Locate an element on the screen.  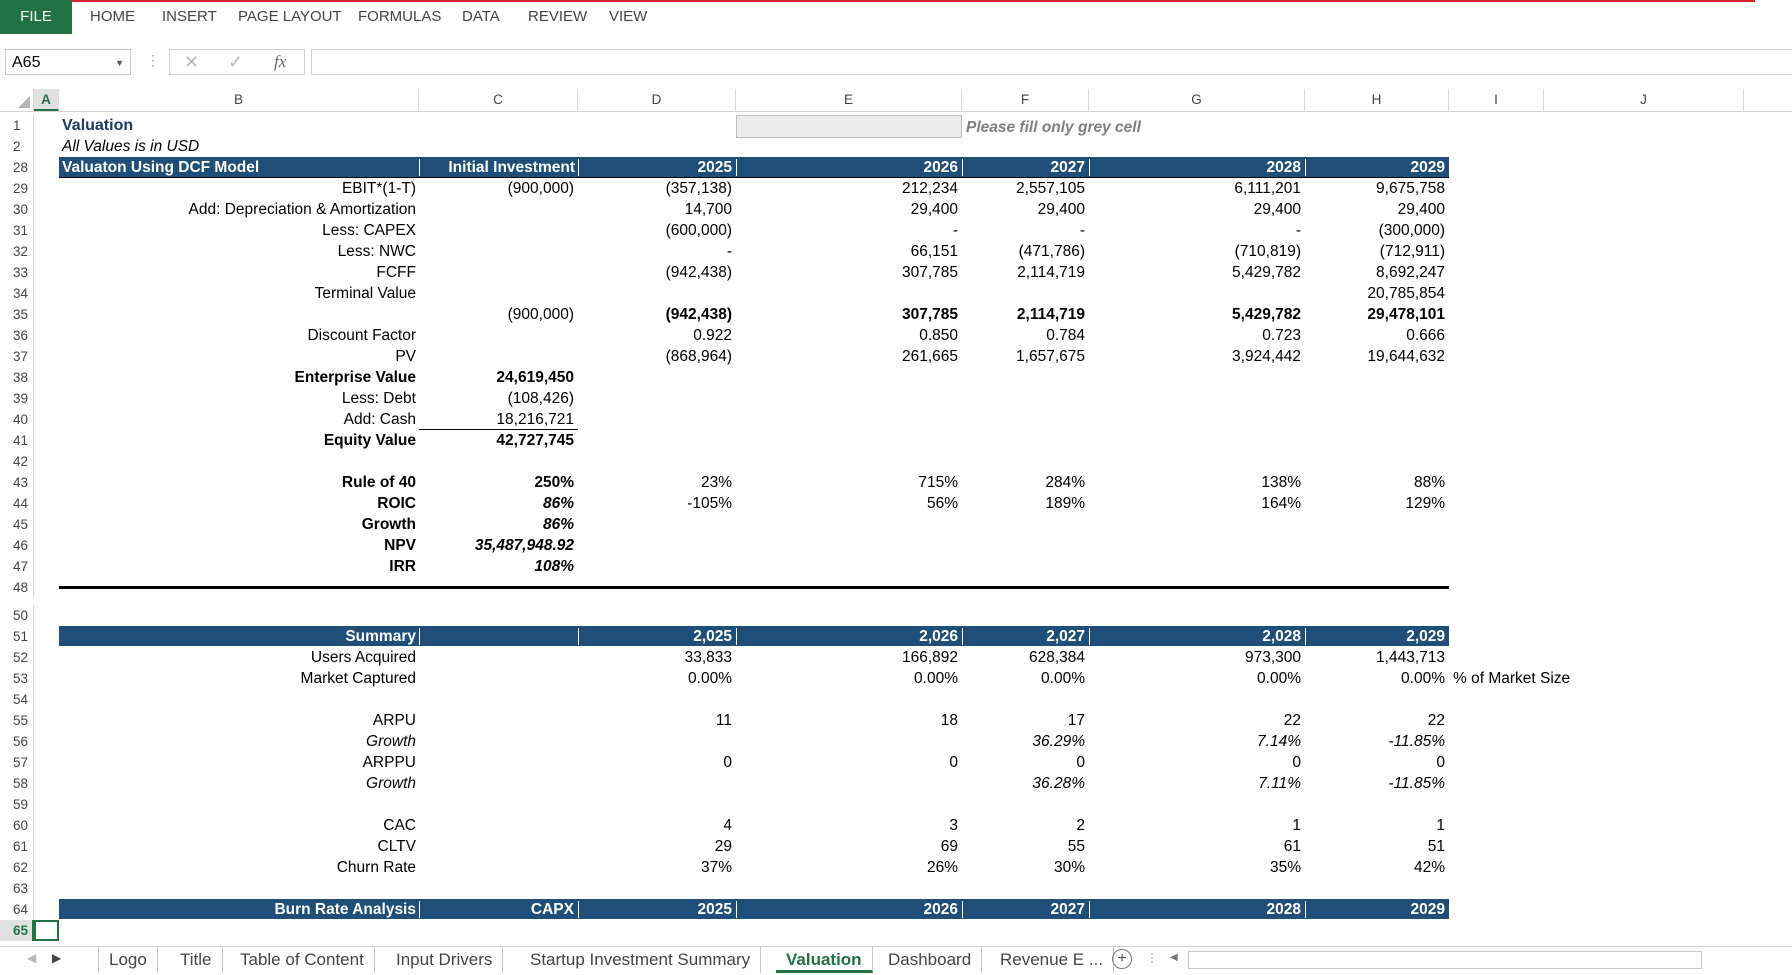
cell-g: 973,300 is located at coordinates (1272, 657).